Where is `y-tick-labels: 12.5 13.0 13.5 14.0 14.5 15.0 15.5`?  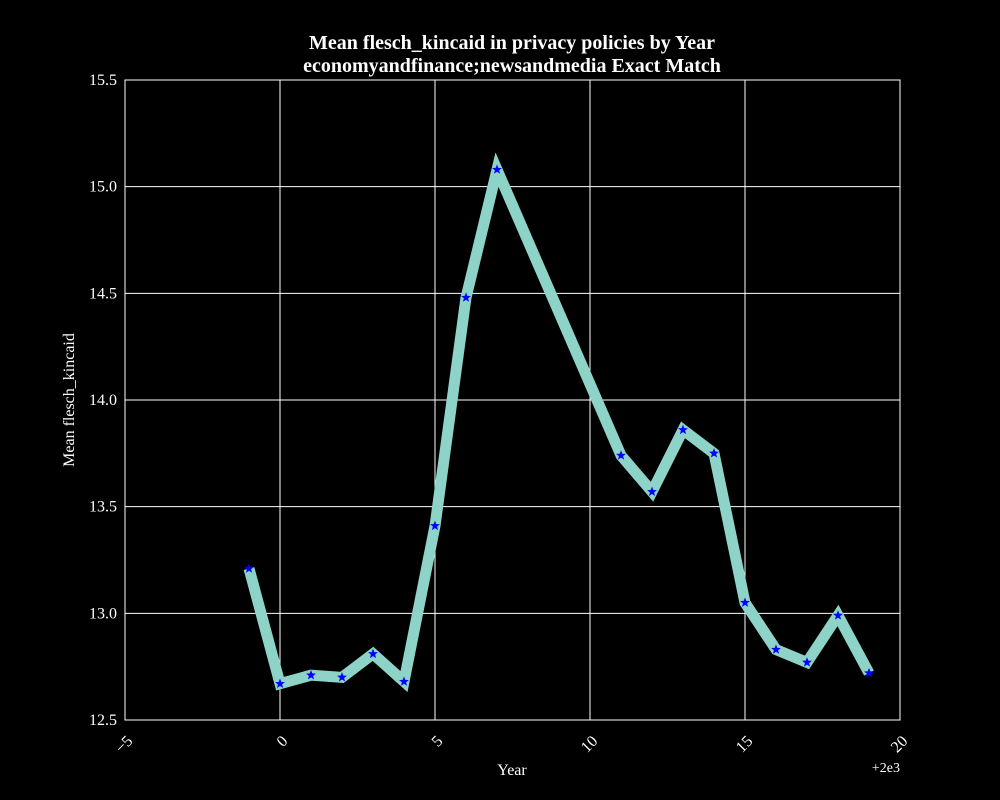 y-tick-labels: 12.5 13.0 13.5 14.0 14.5 15.0 15.5 is located at coordinates (103, 400).